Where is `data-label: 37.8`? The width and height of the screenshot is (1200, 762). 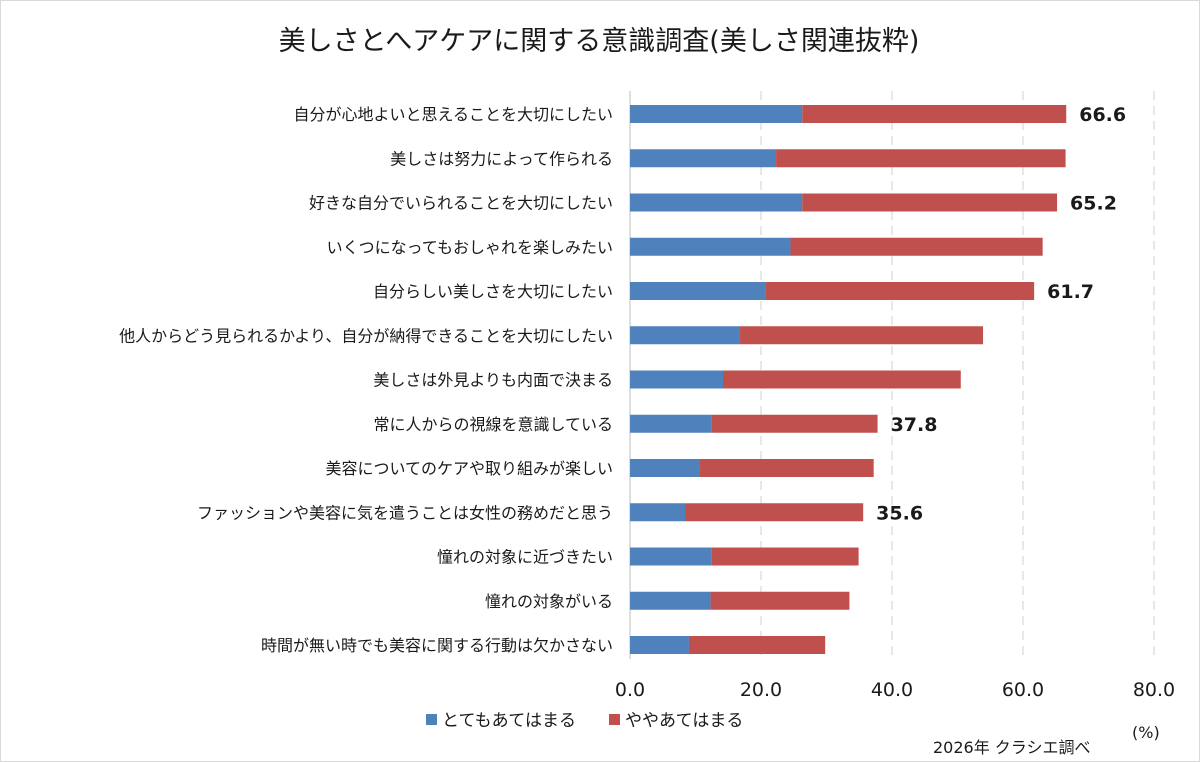
data-label: 37.8 is located at coordinates (914, 425).